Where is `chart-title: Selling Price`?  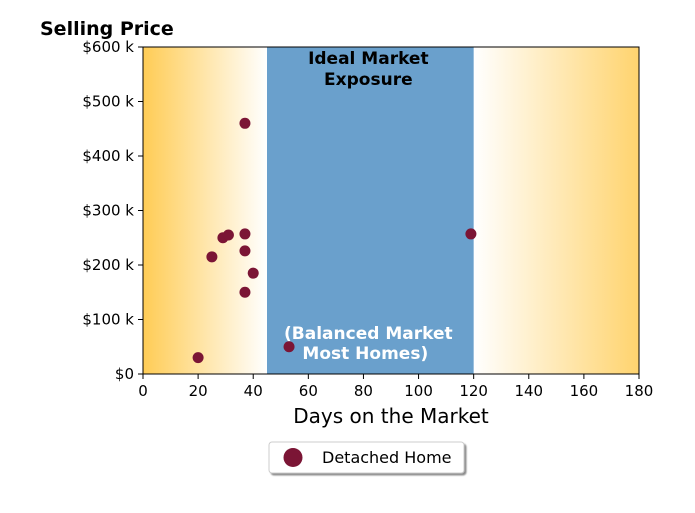 chart-title: Selling Price is located at coordinates (107, 29).